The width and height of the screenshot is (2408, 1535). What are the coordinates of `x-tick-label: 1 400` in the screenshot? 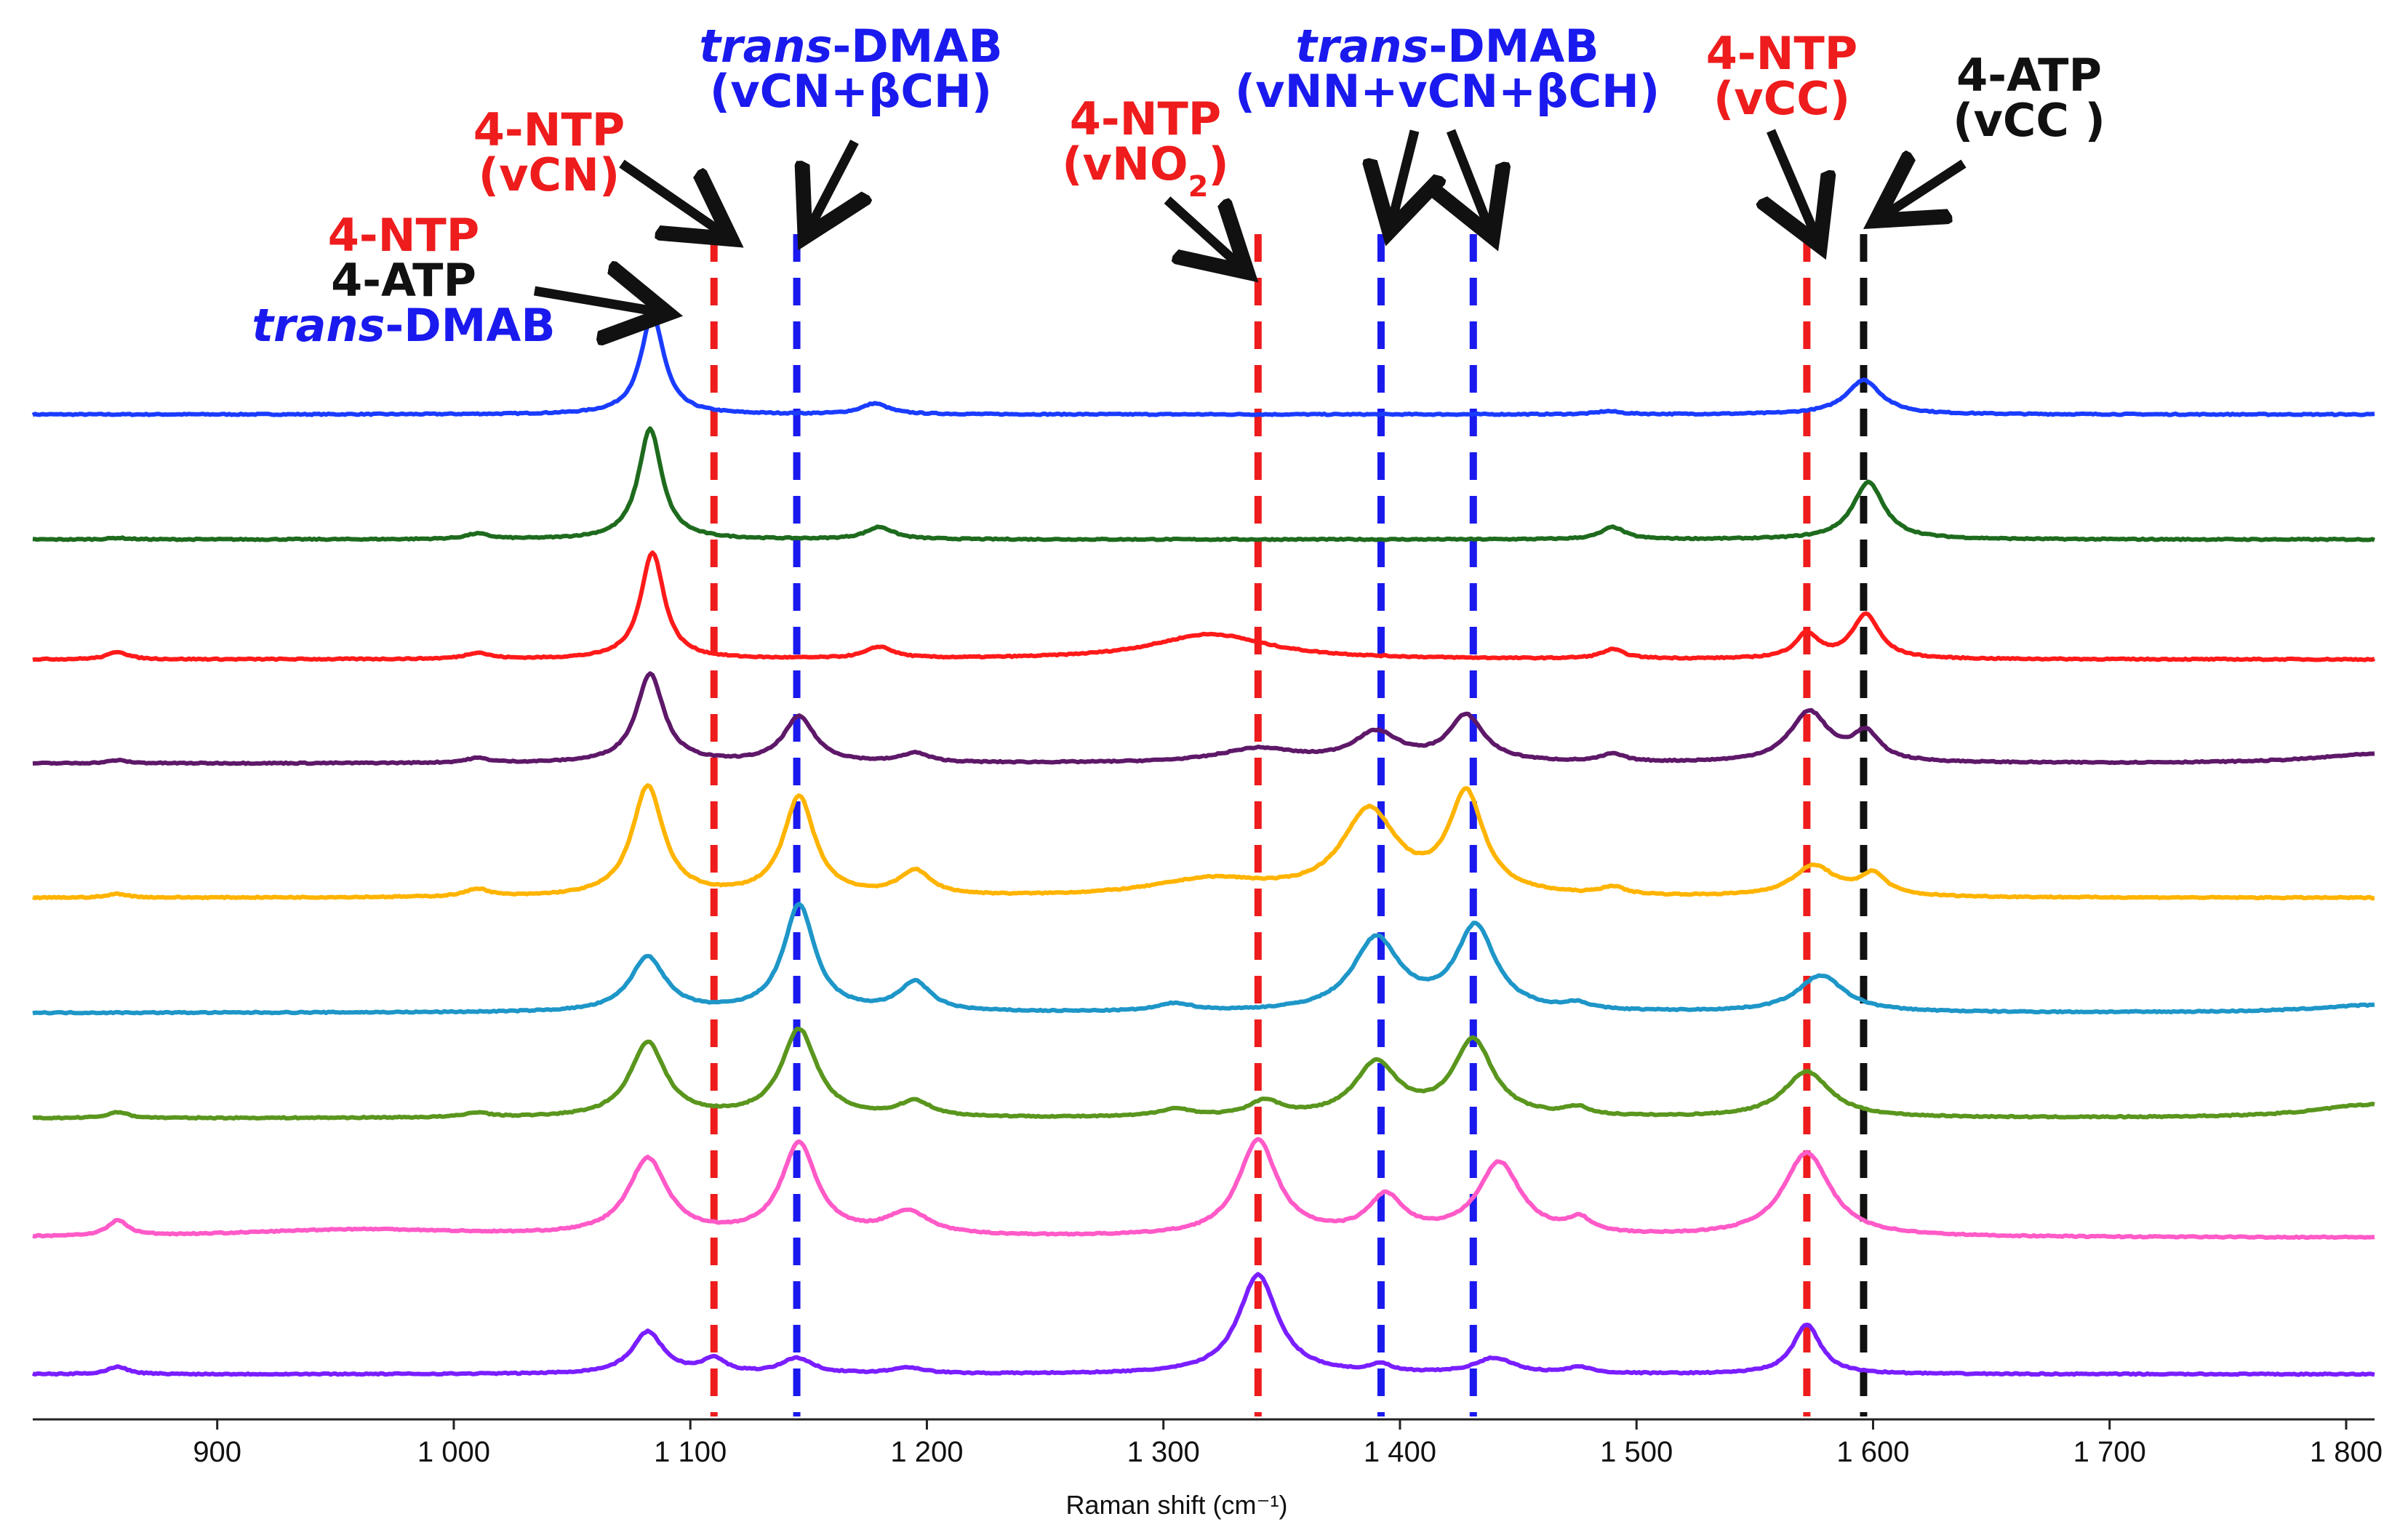 It's located at (1400, 1452).